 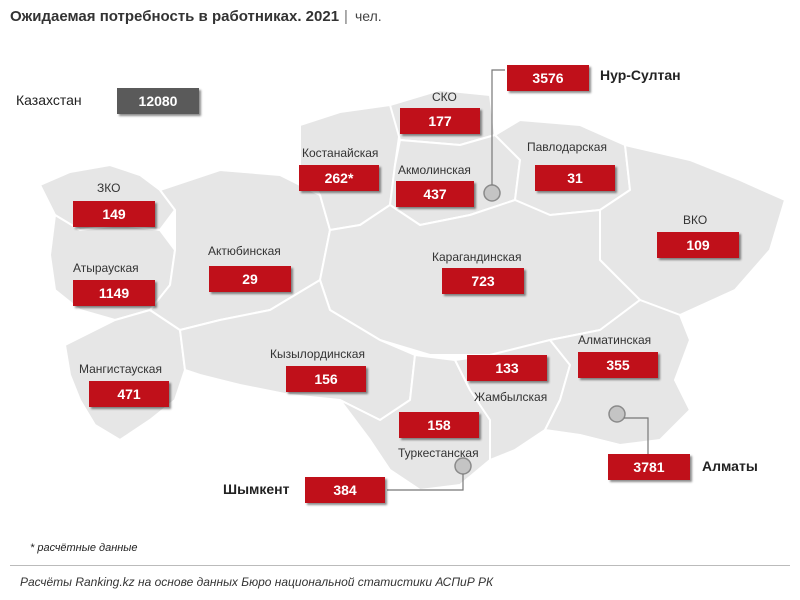 What do you see at coordinates (368, 16) in the screenshot?
I see `title-unit: чел.` at bounding box center [368, 16].